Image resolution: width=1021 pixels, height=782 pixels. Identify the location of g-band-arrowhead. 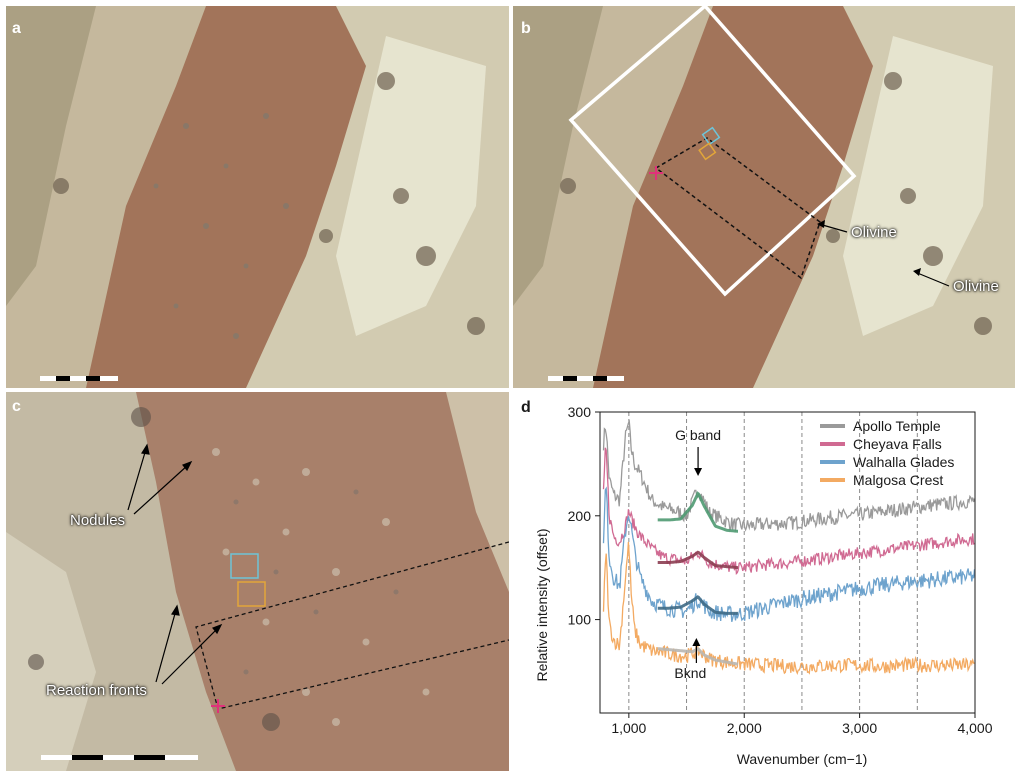
(698, 472).